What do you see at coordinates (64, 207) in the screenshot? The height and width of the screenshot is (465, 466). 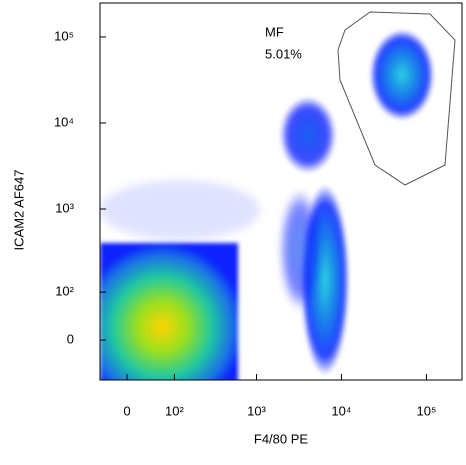 I see `y-tick-label: 10³` at bounding box center [64, 207].